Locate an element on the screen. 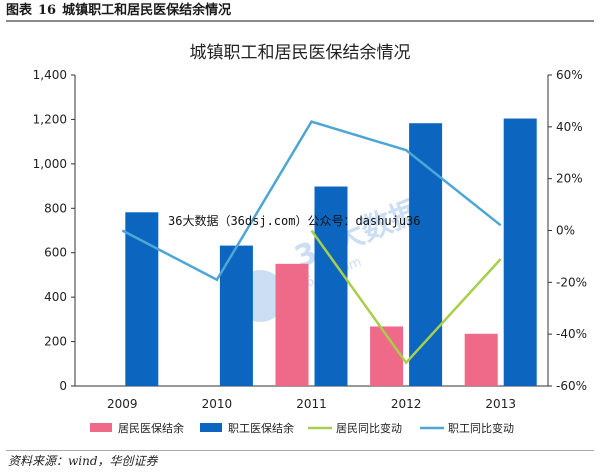 The image size is (600, 474). y-right-tick-label: 40% is located at coordinates (569, 127).